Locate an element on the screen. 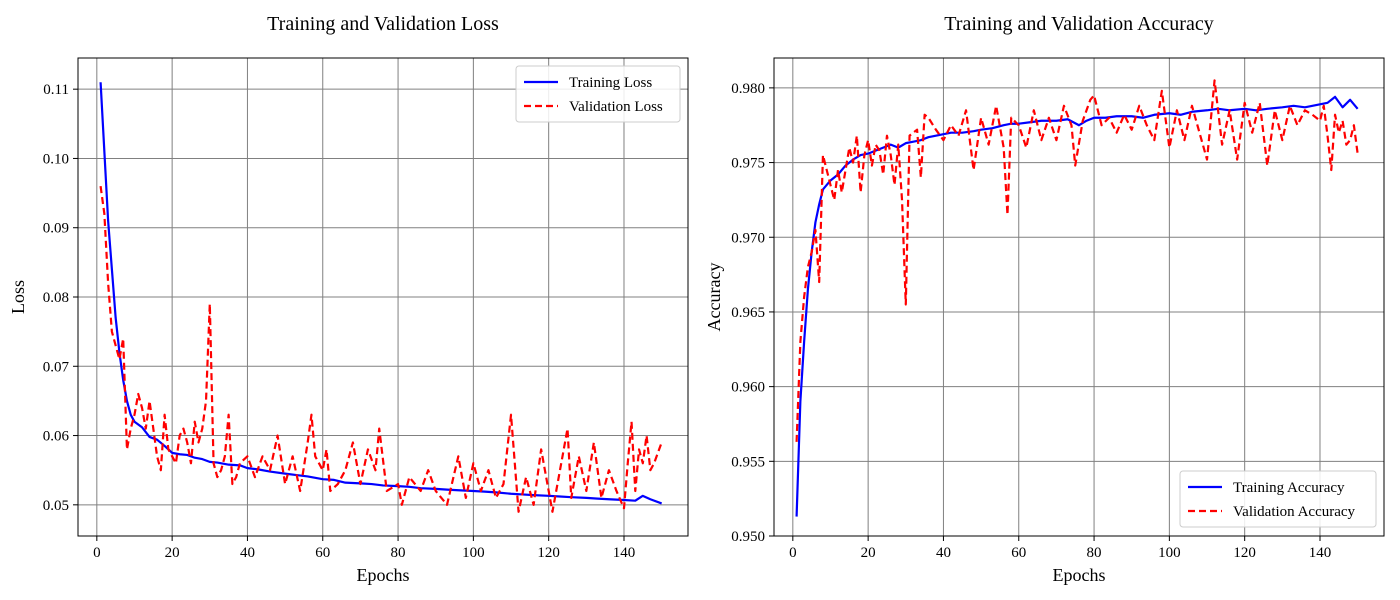 The image size is (1400, 600). legend: Training Loss Validation Loss is located at coordinates (598, 94).